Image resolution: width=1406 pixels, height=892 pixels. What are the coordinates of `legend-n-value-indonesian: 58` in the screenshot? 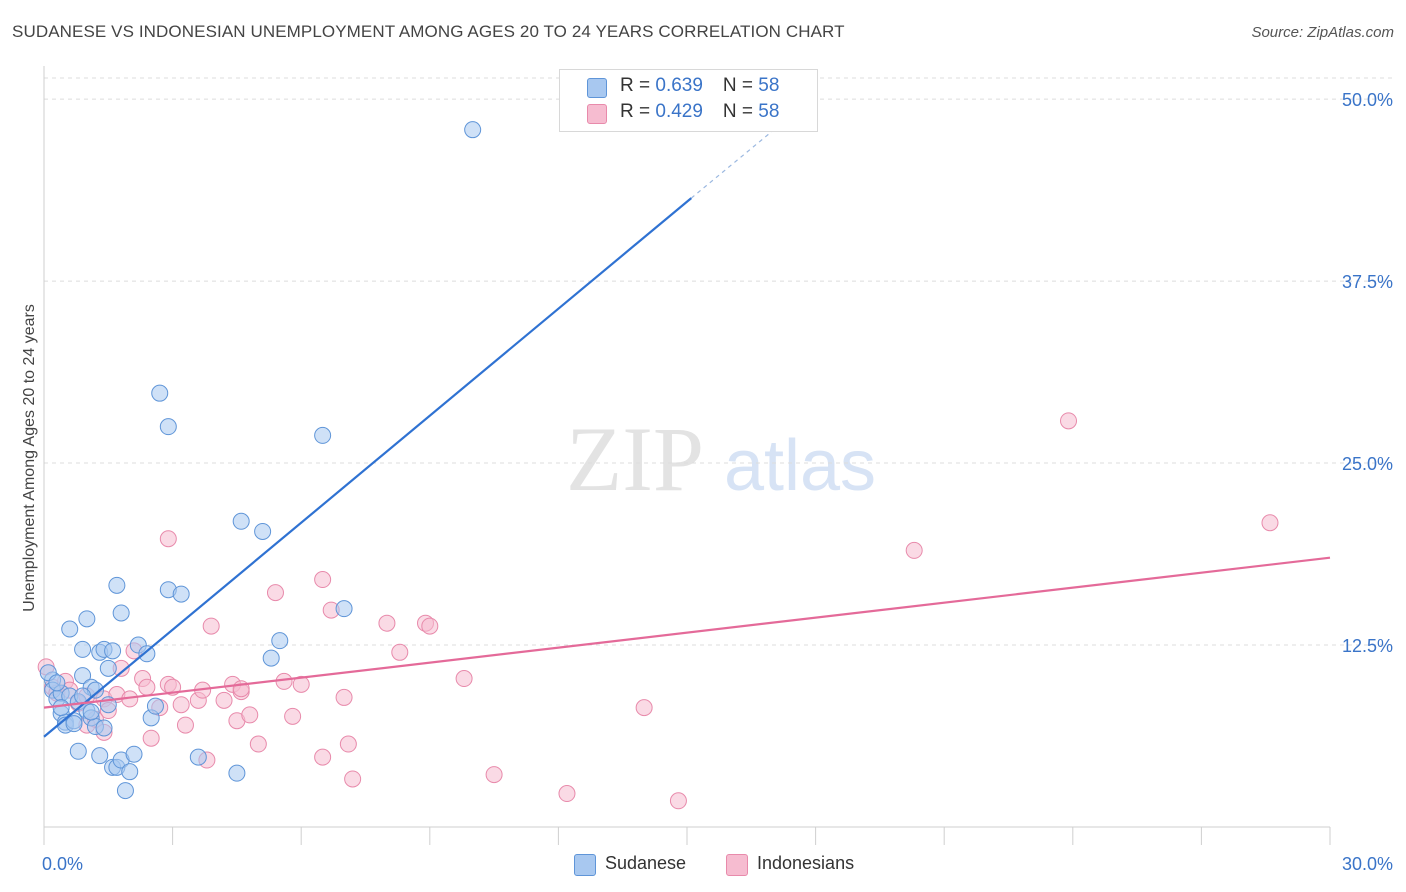 It's located at (769, 111).